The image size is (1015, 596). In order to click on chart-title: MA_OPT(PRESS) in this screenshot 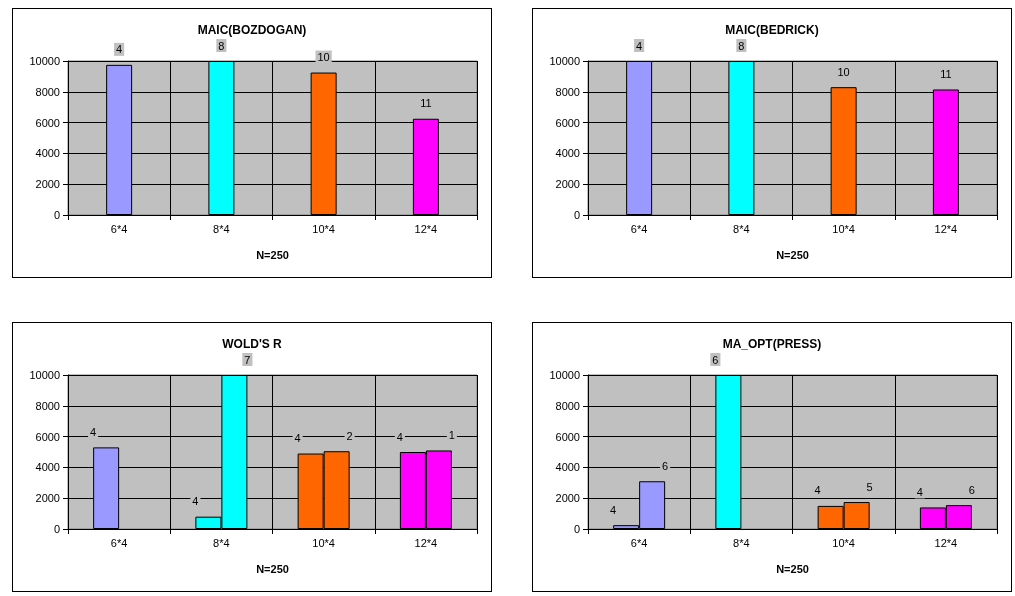, I will do `click(772, 344)`.